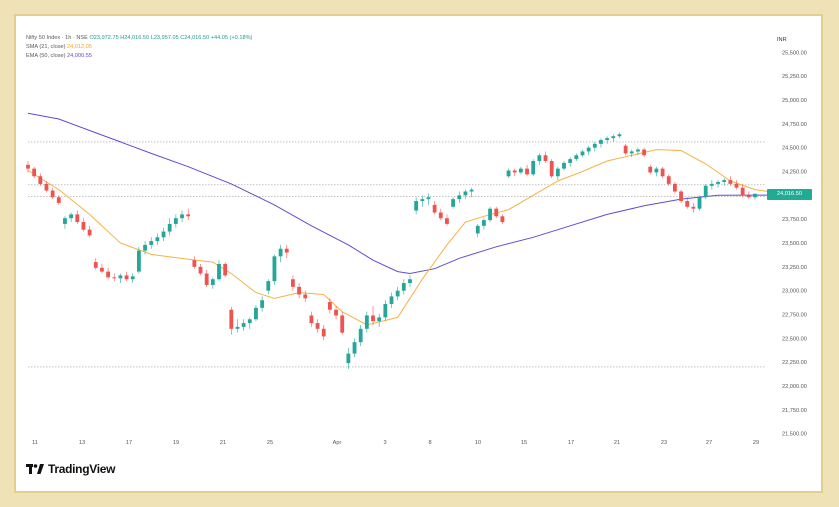 The image size is (839, 507). Describe the element at coordinates (794, 363) in the screenshot. I see `price-tick-label: 22,250.00` at that location.